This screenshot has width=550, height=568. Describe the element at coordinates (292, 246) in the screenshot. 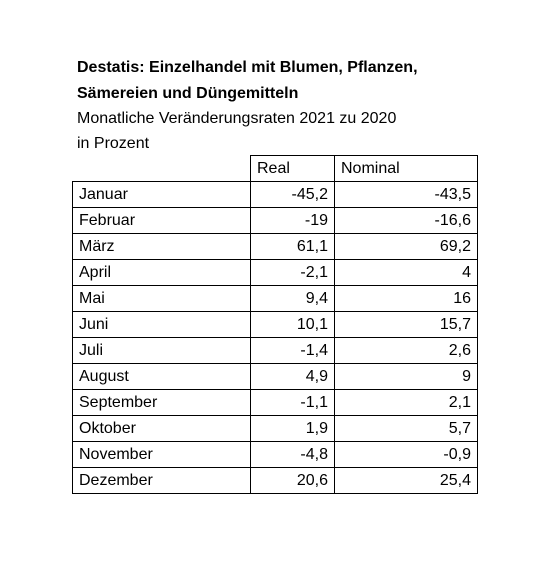

I see `row-real-value: 61,1` at that location.